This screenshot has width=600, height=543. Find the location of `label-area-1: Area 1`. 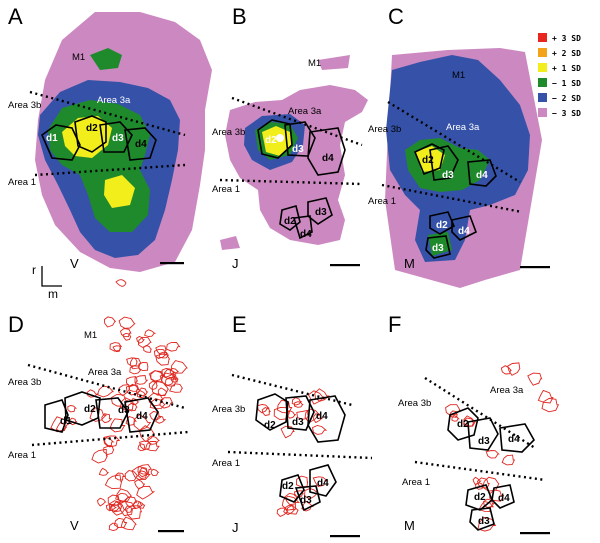

label-area-1: Area 1 is located at coordinates (226, 189).